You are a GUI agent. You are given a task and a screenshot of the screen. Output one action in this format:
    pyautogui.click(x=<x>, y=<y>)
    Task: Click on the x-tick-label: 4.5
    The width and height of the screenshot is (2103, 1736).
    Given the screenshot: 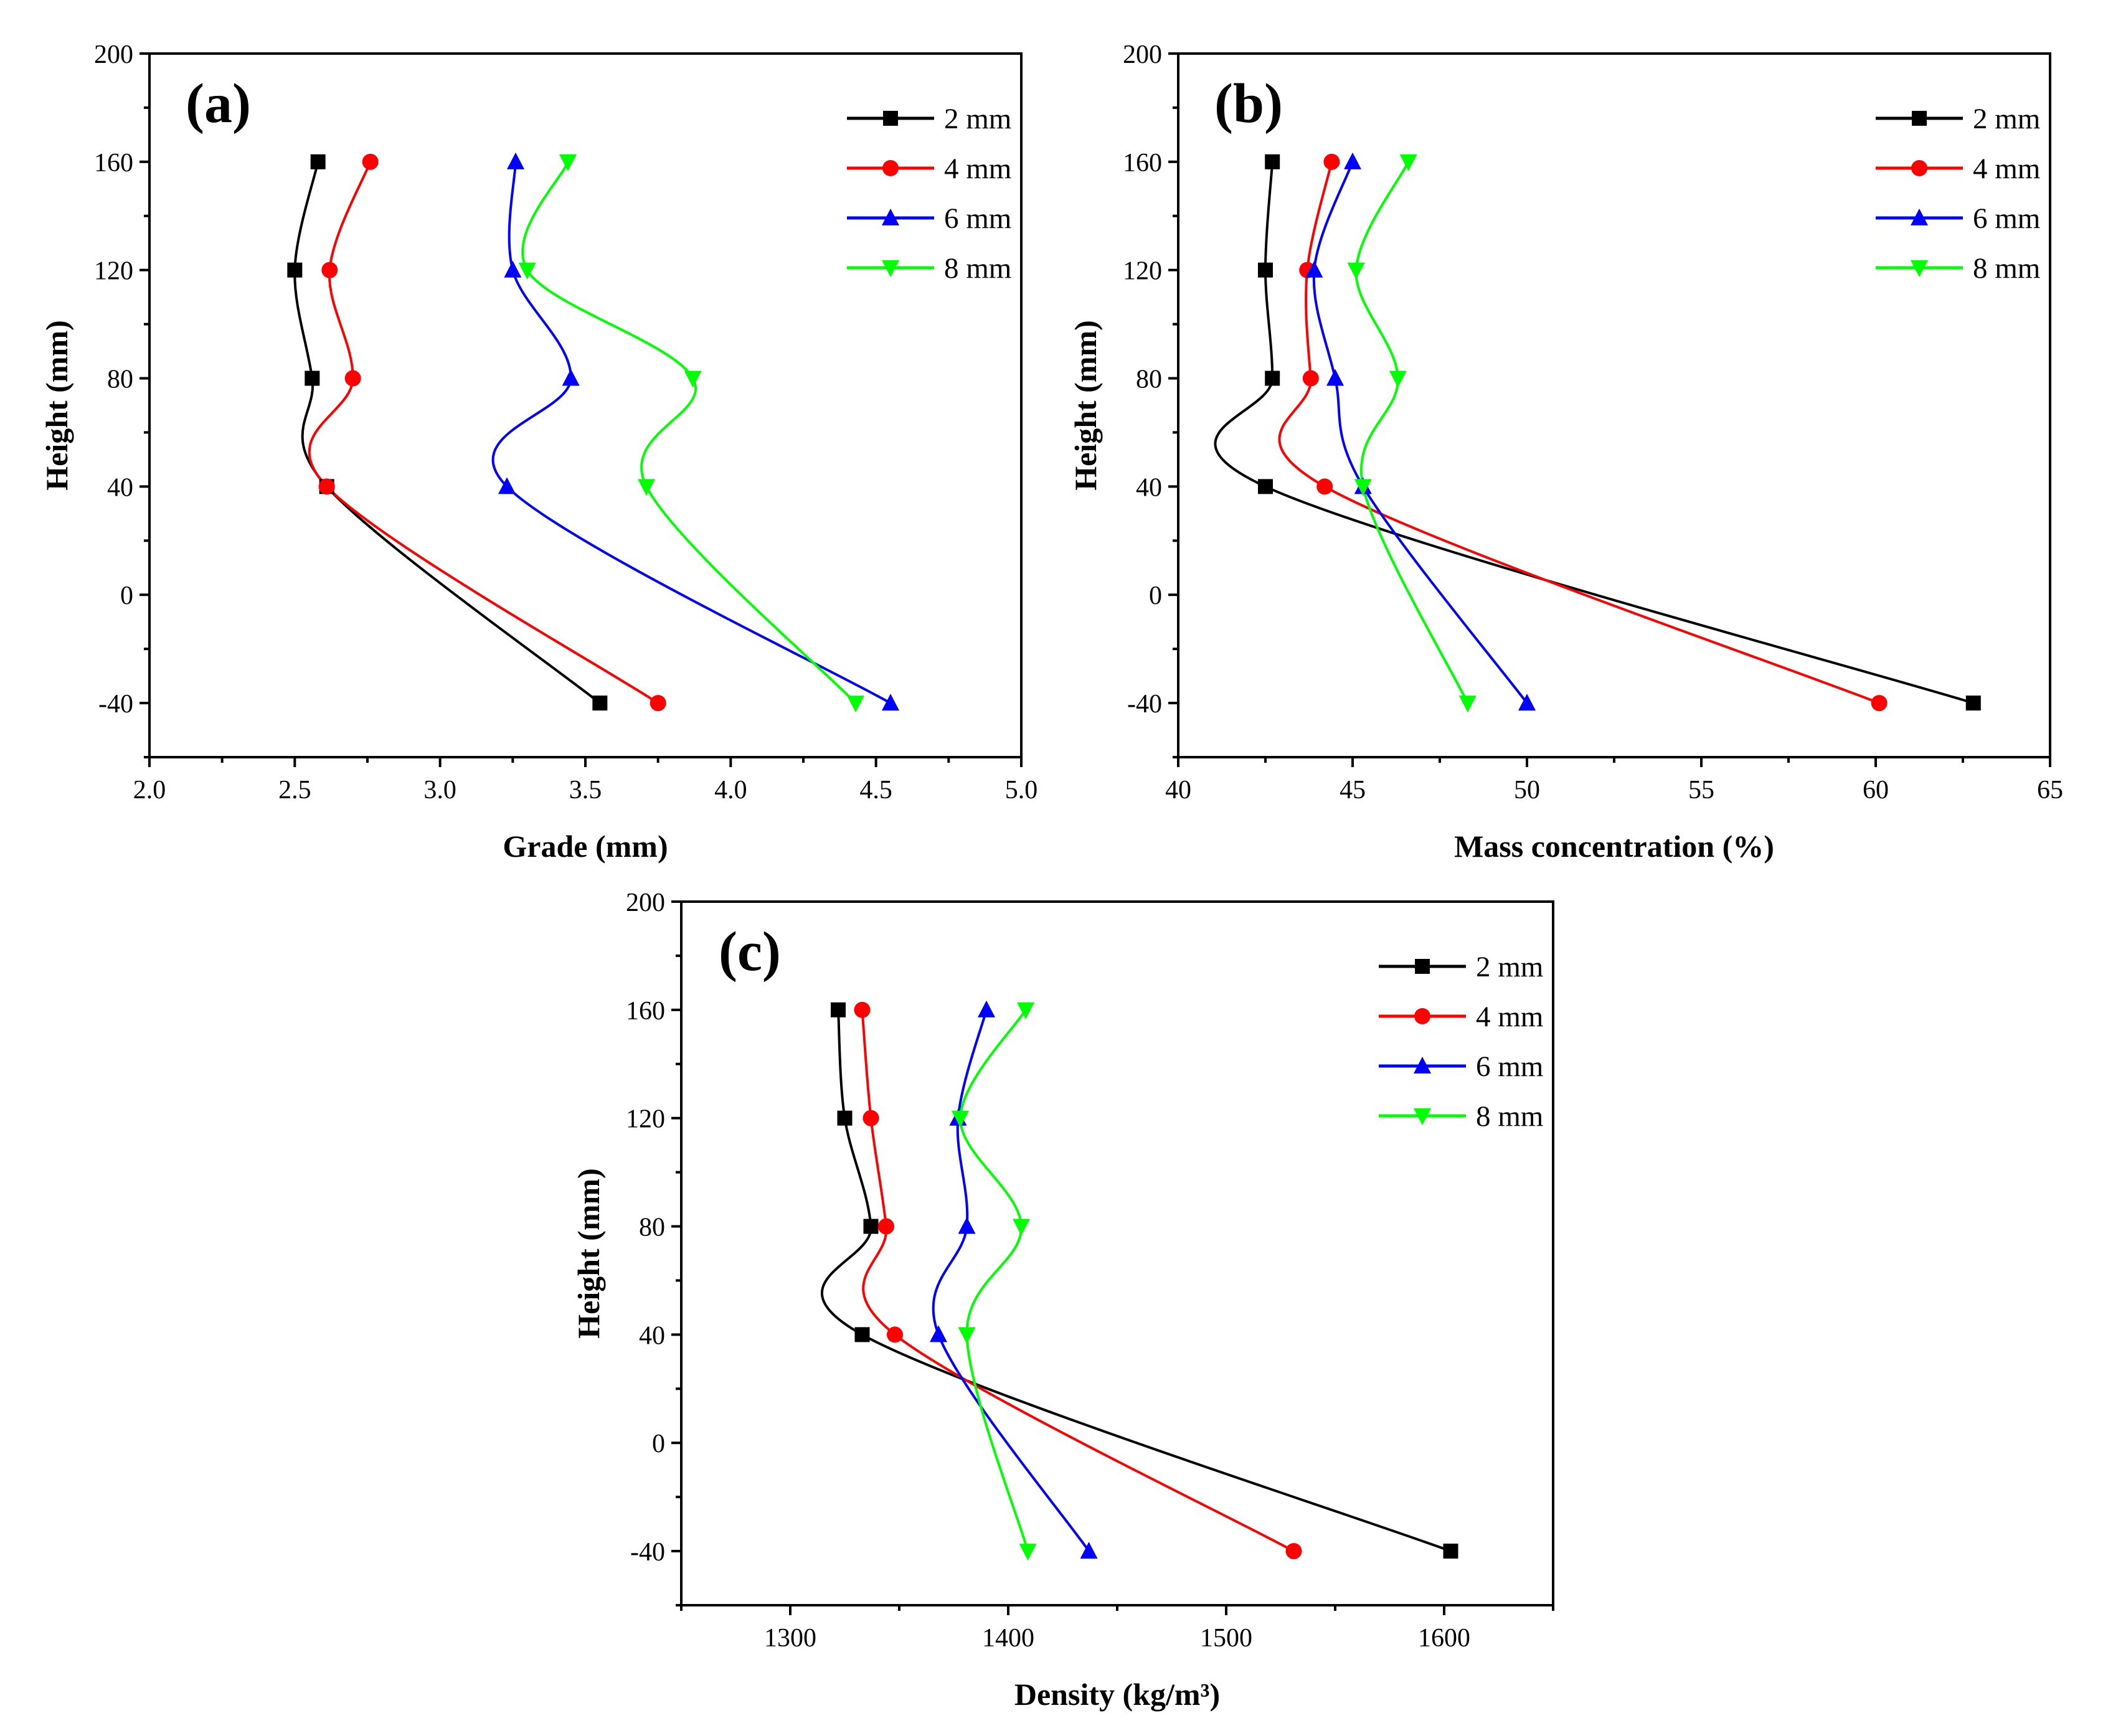 What is the action you would take?
    pyautogui.click(x=875, y=790)
    